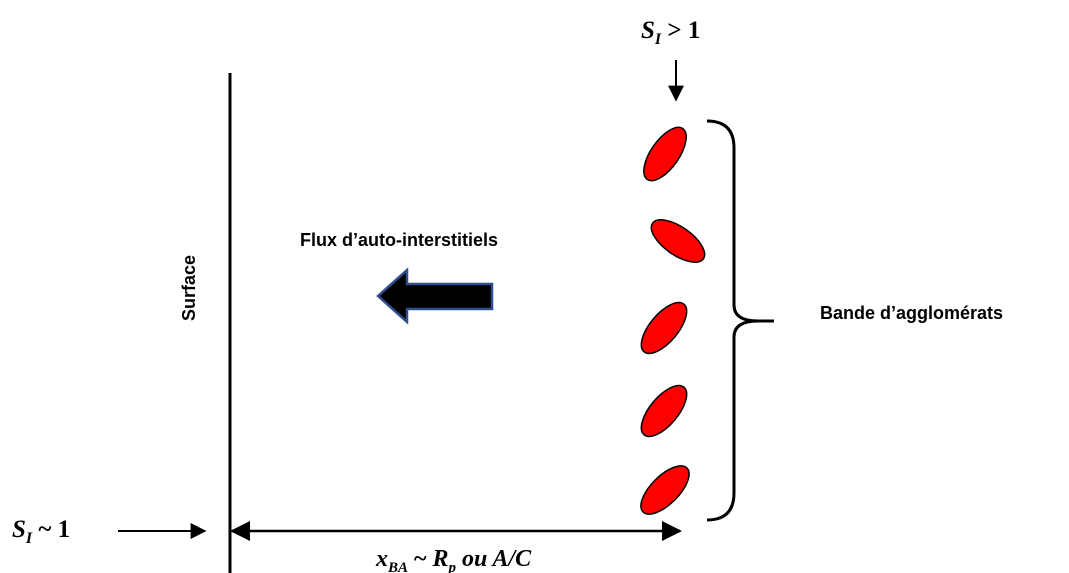 The height and width of the screenshot is (573, 1069). Describe the element at coordinates (399, 240) in the screenshot. I see `flux-label: Flux d’auto-interstitiels` at that location.